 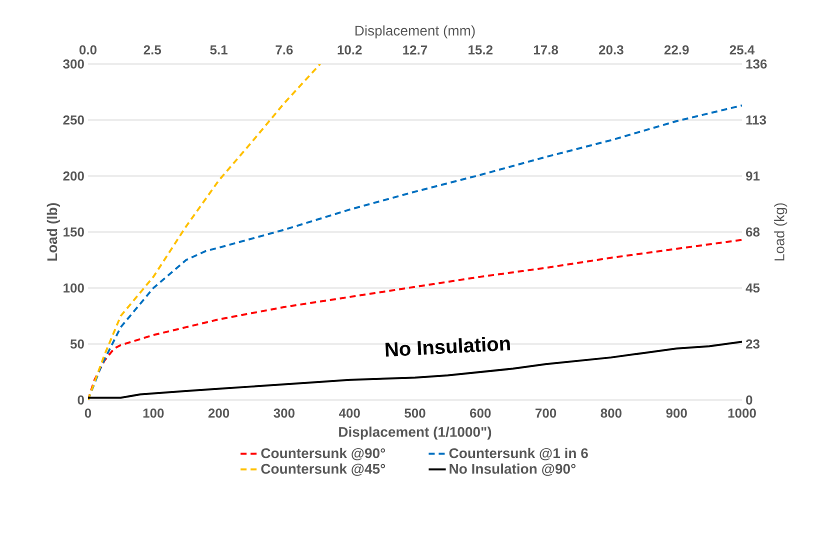 What do you see at coordinates (74, 232) in the screenshot?
I see `y-tick-label: 150` at bounding box center [74, 232].